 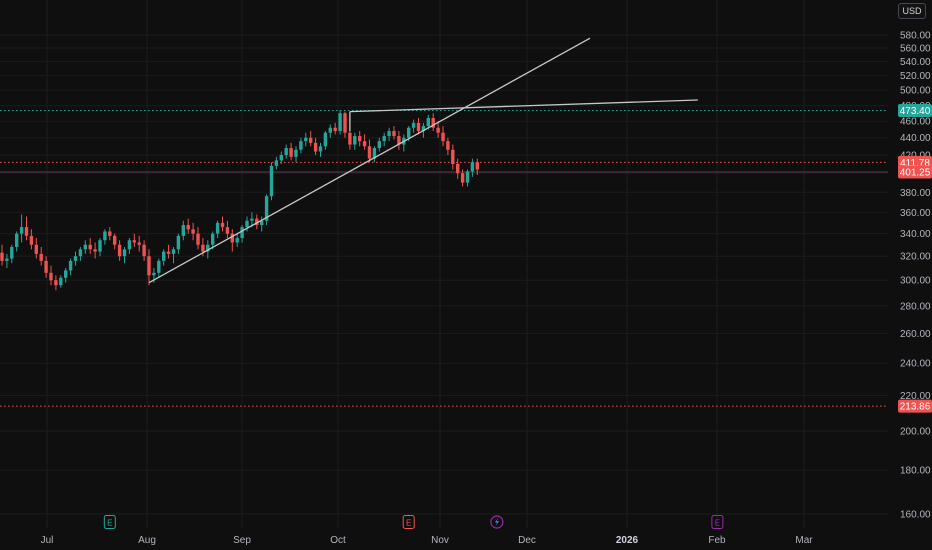 What do you see at coordinates (915, 406) in the screenshot?
I see `price-level-tag: 213.86` at bounding box center [915, 406].